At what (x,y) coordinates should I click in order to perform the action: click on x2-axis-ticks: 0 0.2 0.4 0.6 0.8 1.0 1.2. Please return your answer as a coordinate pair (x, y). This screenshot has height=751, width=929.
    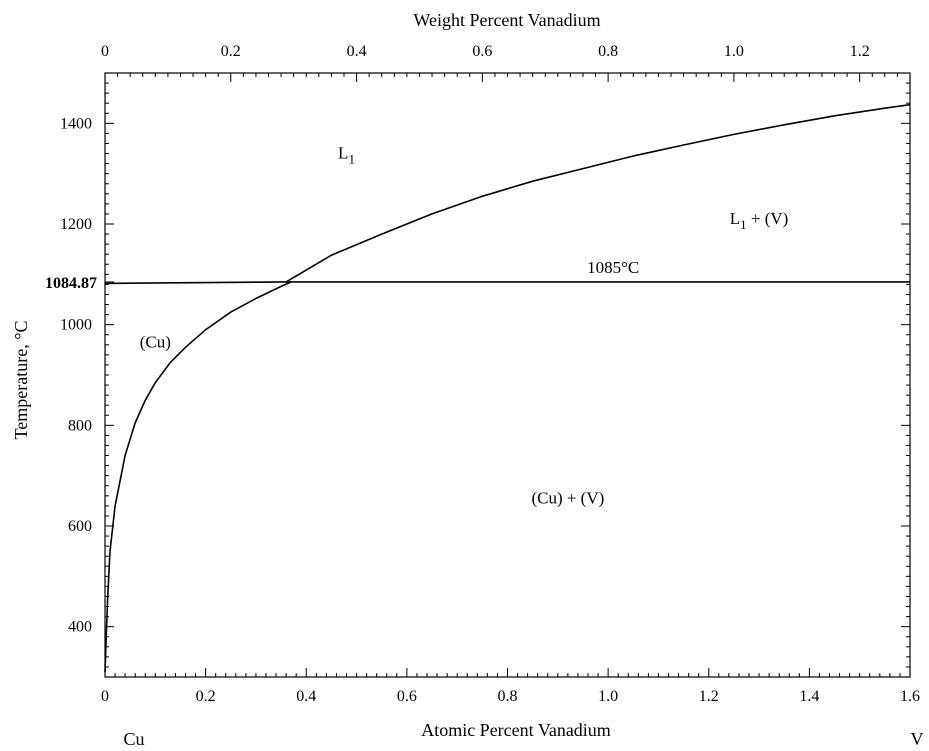
    Looking at the image, I should click on (506, 62).